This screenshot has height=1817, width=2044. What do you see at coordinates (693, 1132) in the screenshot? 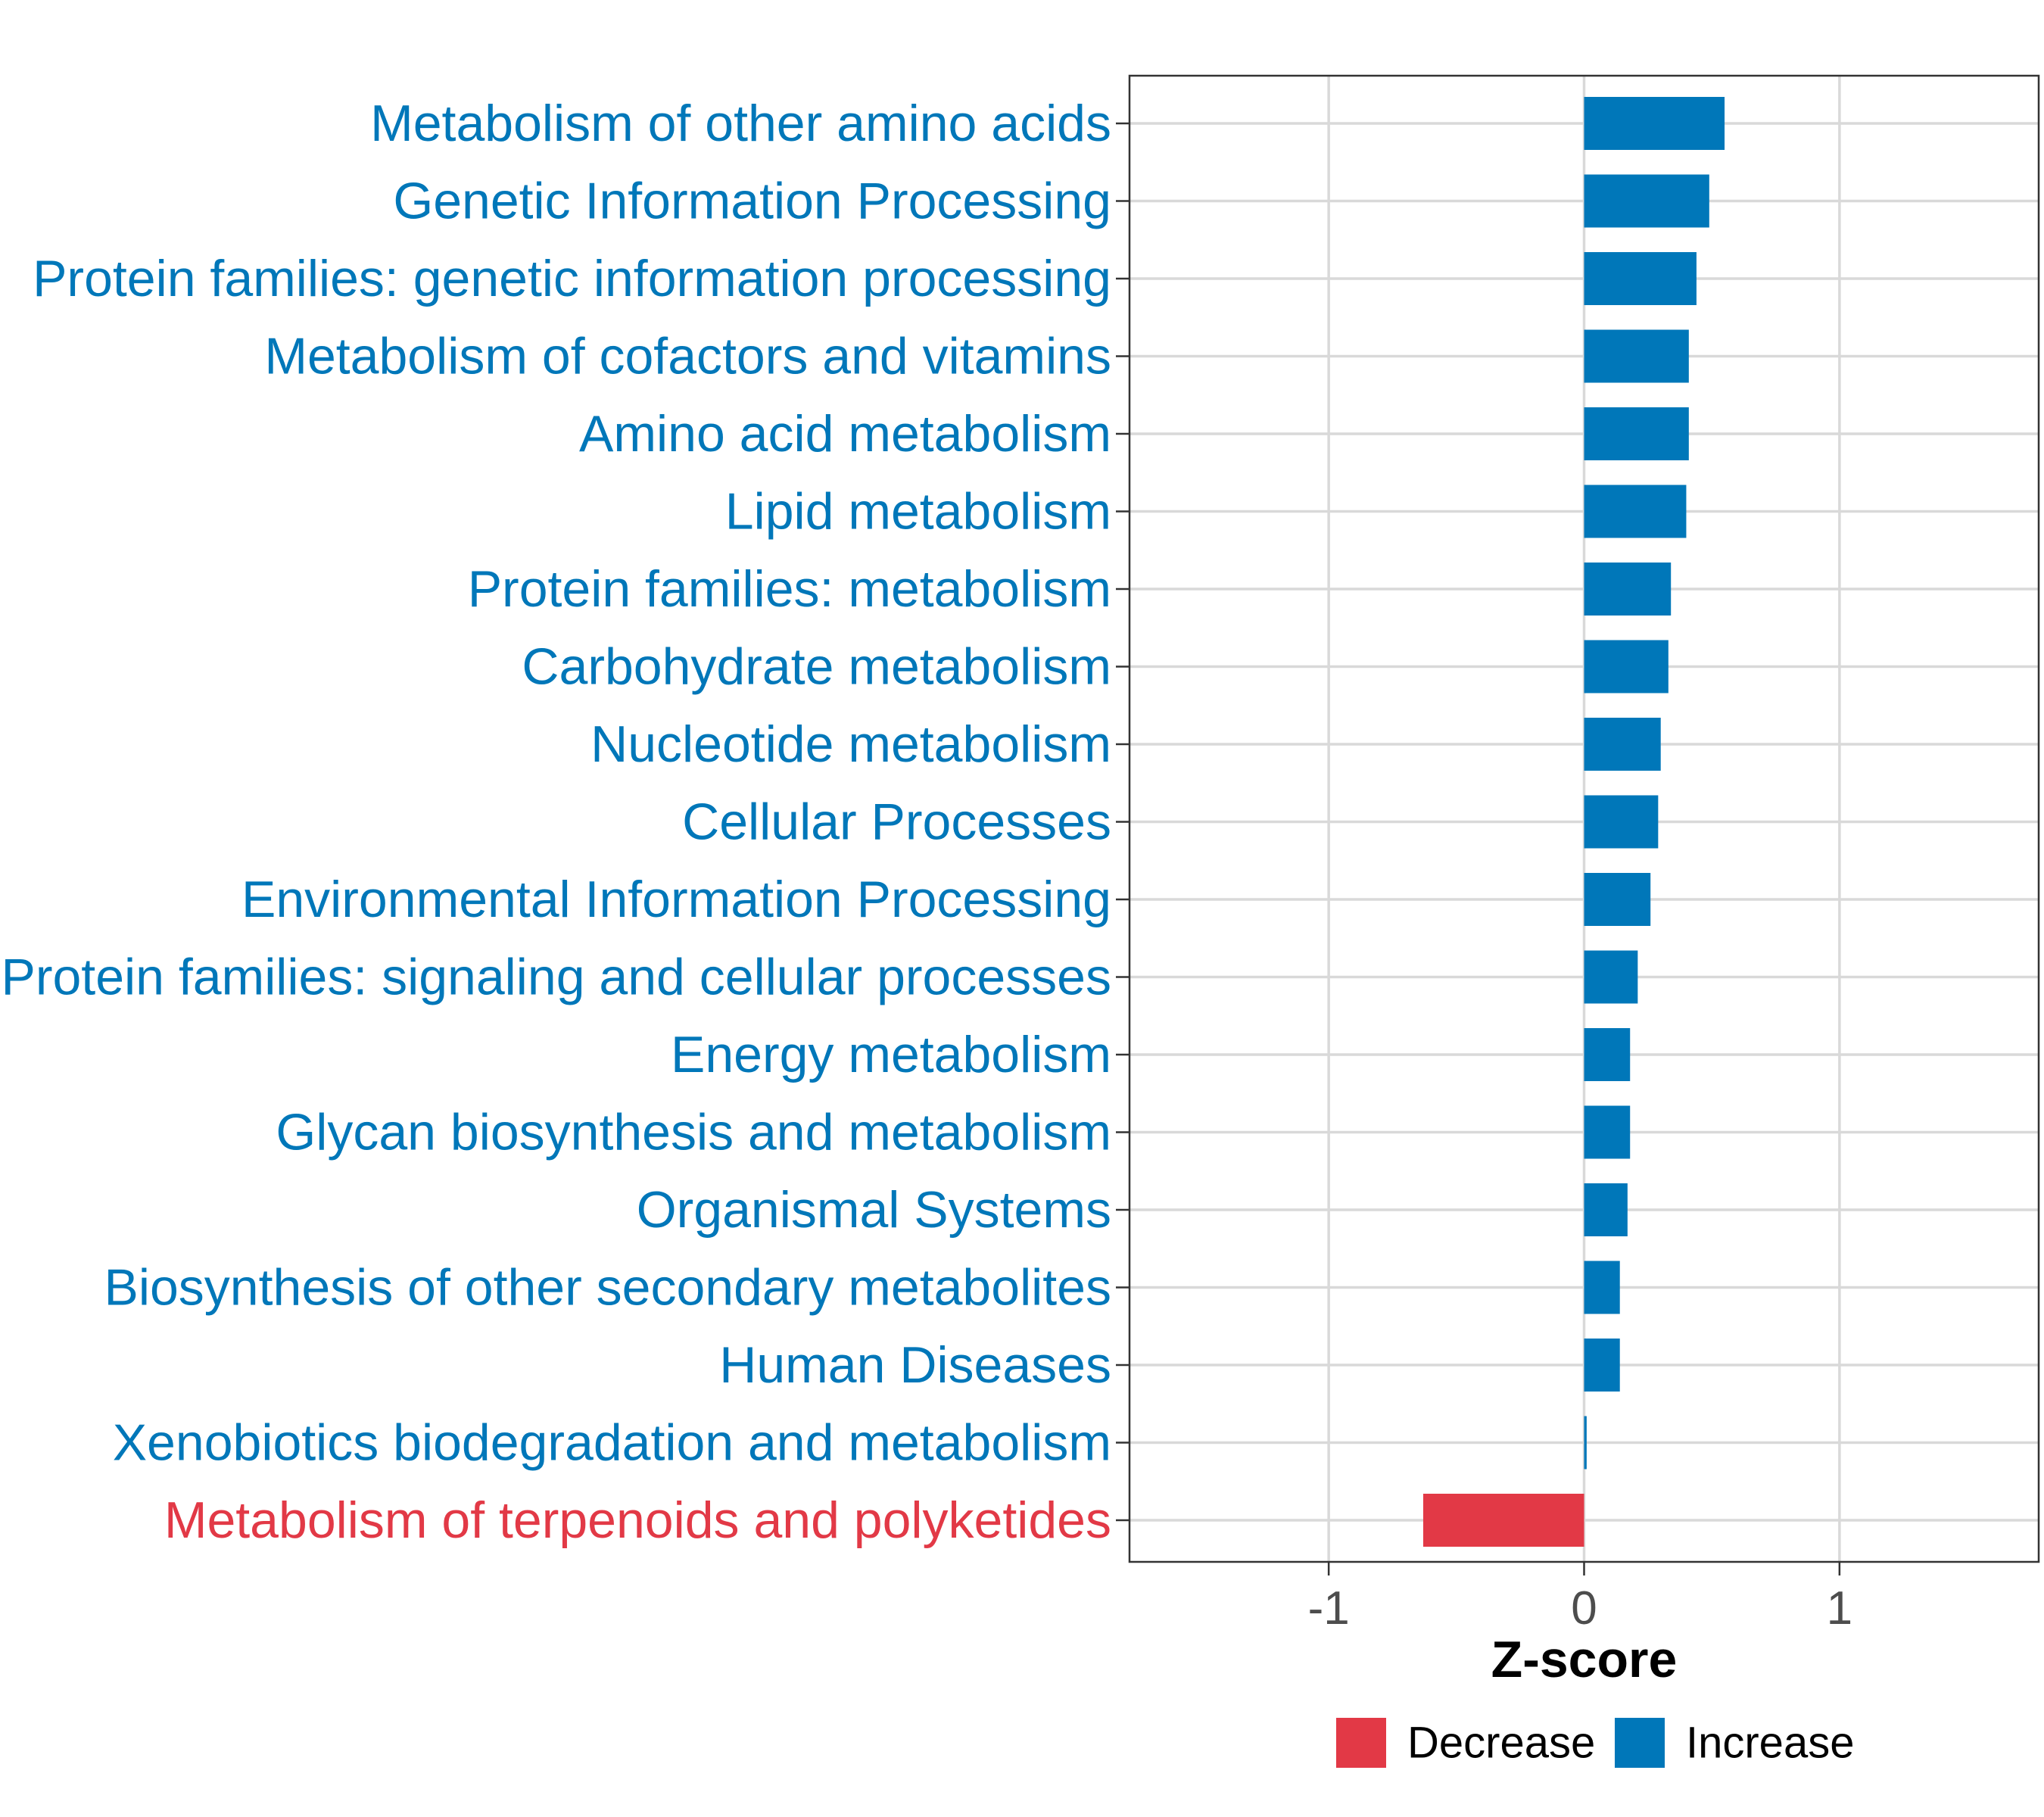
I see `y-category-label: Glycan biosynthesis and metabolism` at bounding box center [693, 1132].